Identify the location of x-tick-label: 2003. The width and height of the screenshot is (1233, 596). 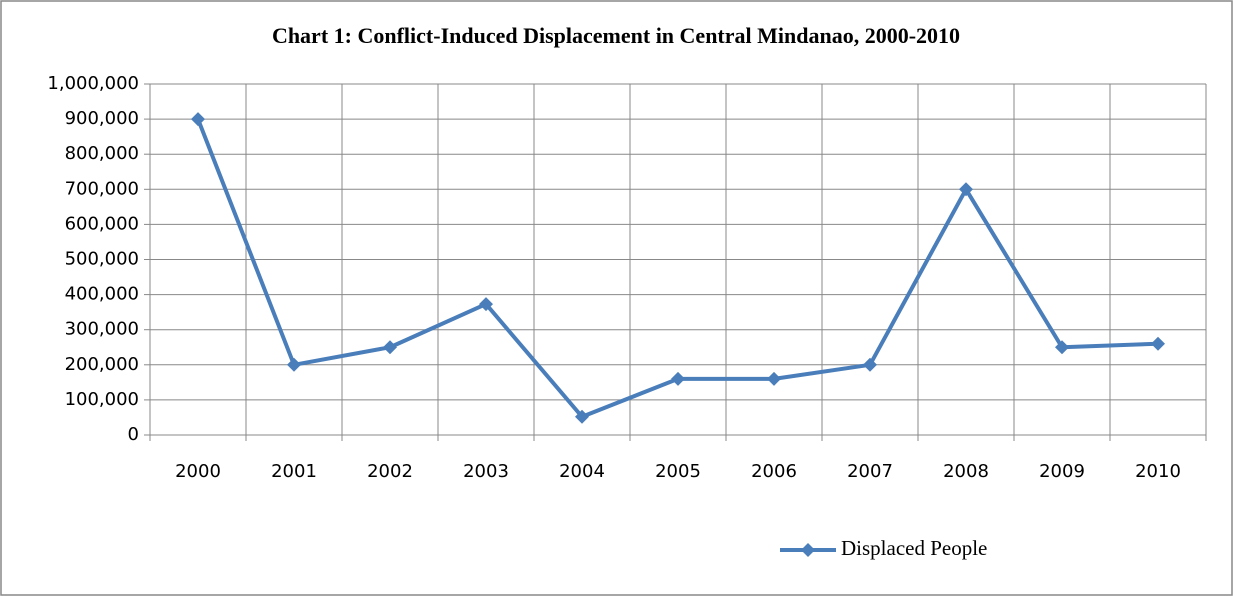
(486, 471).